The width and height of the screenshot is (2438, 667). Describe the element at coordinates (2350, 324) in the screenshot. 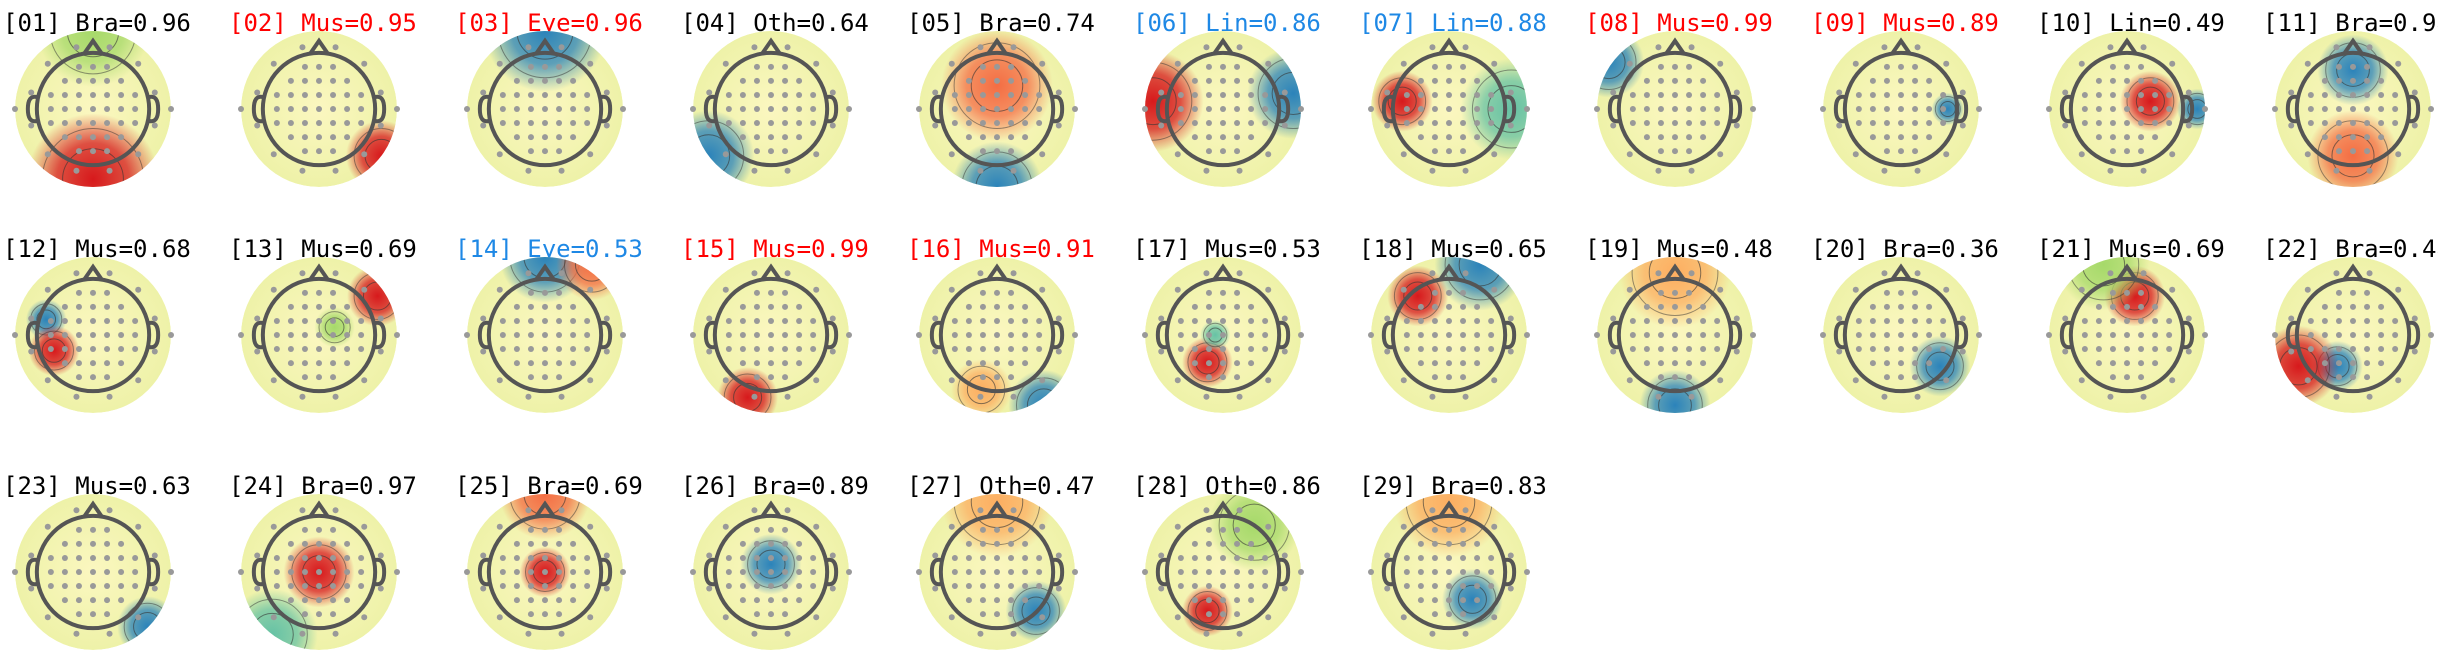

I see `topomap: [22] Bra=0.48` at that location.